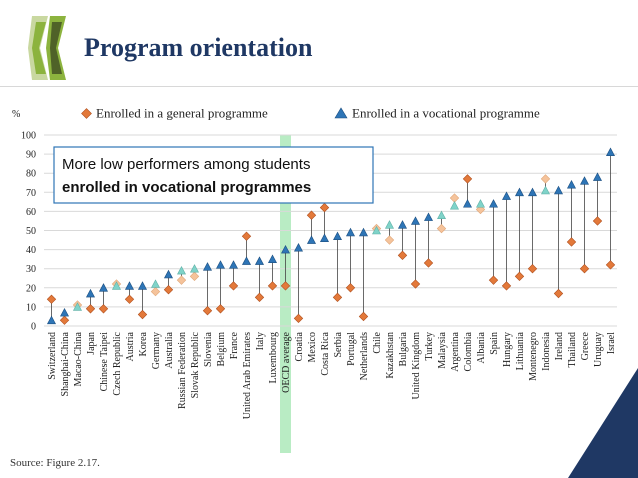 The image size is (638, 478). I want to click on x-tick-label: Russian Federation, so click(182, 370).